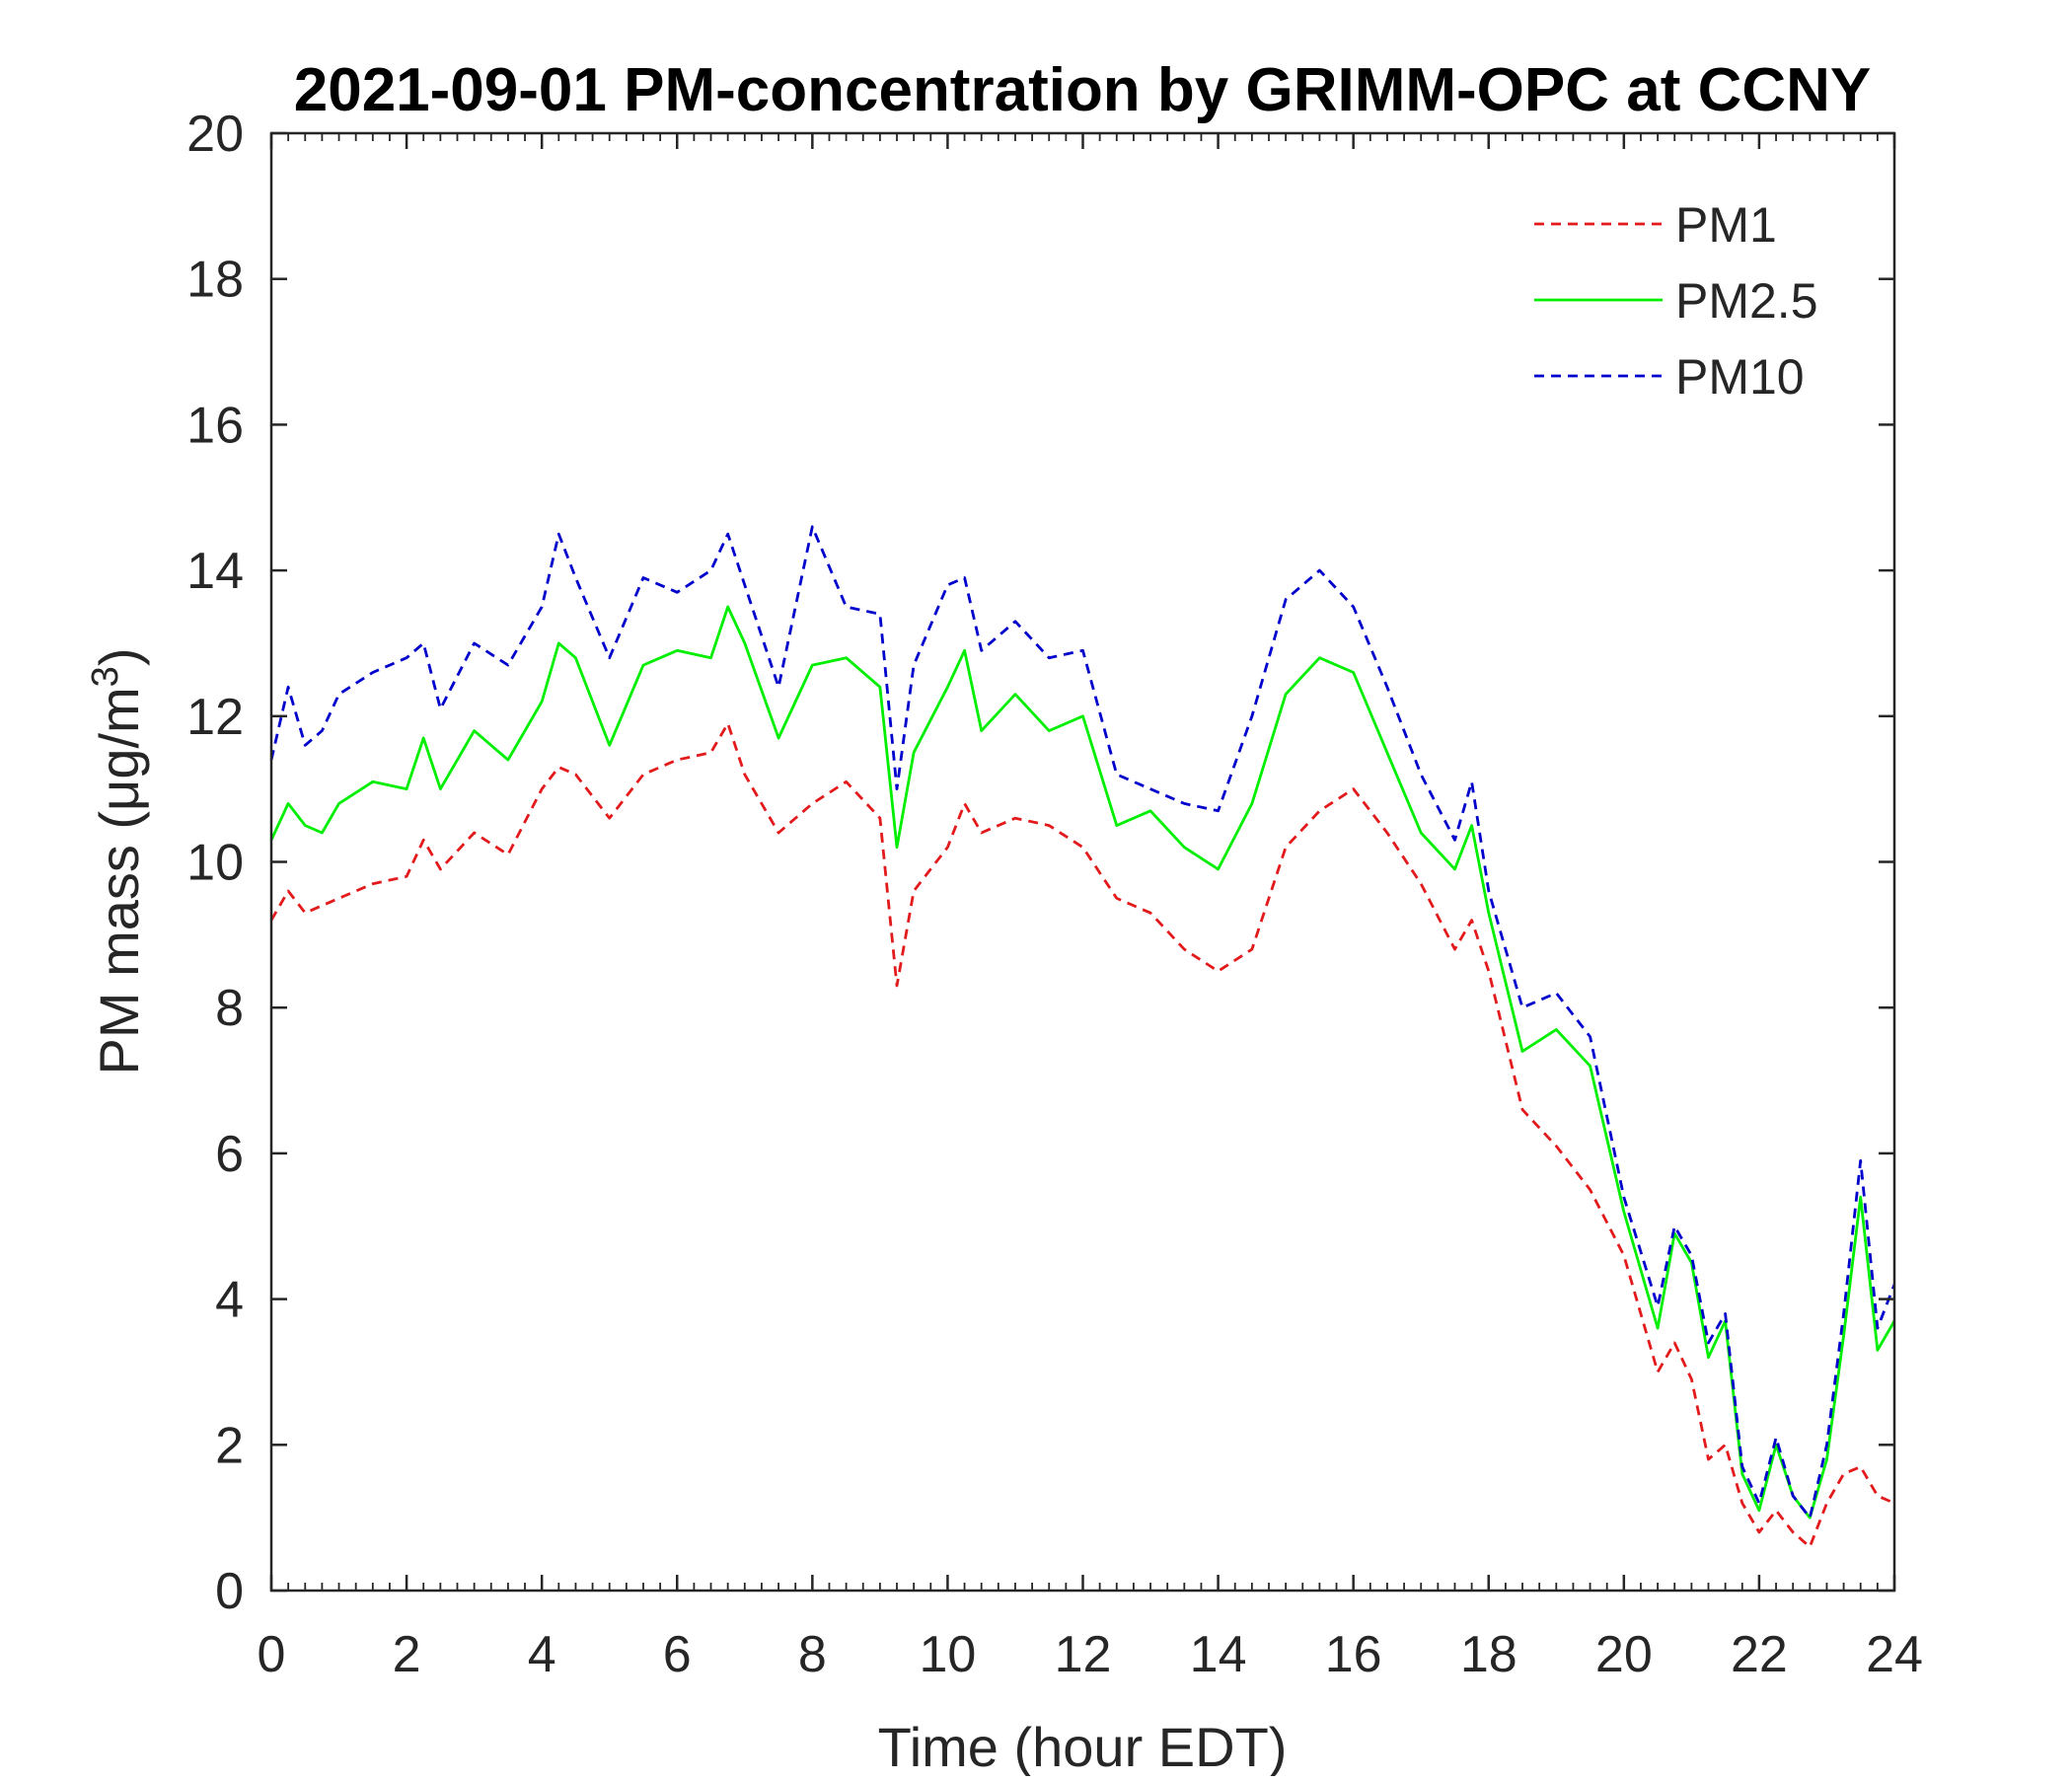 The height and width of the screenshot is (1781, 2072). I want to click on y-tick-label: 16, so click(215, 425).